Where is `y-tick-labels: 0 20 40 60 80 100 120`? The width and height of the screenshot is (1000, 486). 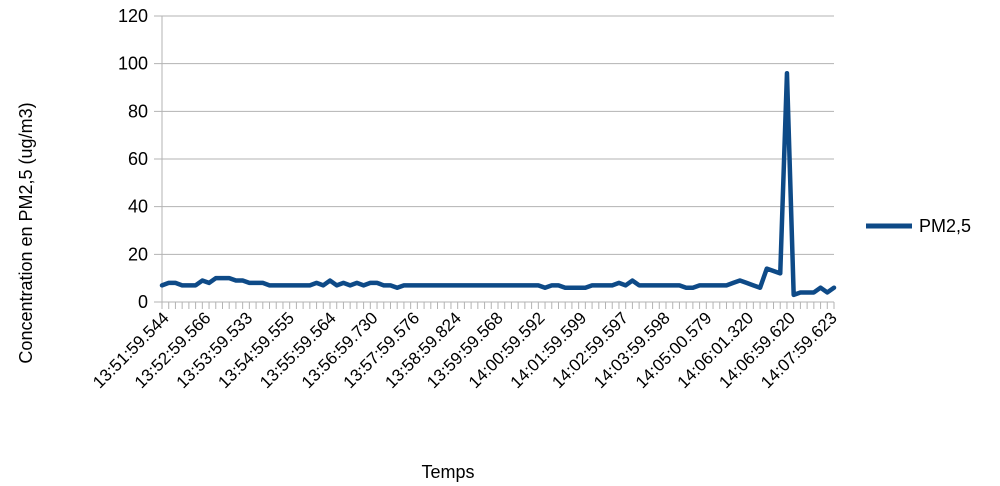
y-tick-labels: 0 20 40 60 80 100 120 is located at coordinates (133, 159).